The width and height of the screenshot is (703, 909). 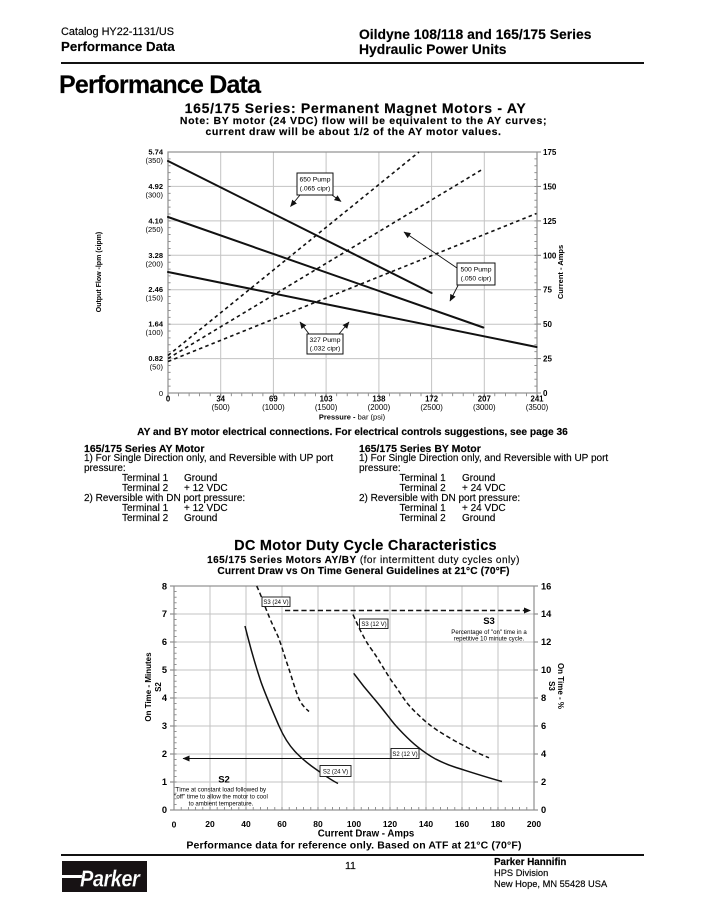 What do you see at coordinates (547, 359) in the screenshot?
I see `svg-text: 25` at bounding box center [547, 359].